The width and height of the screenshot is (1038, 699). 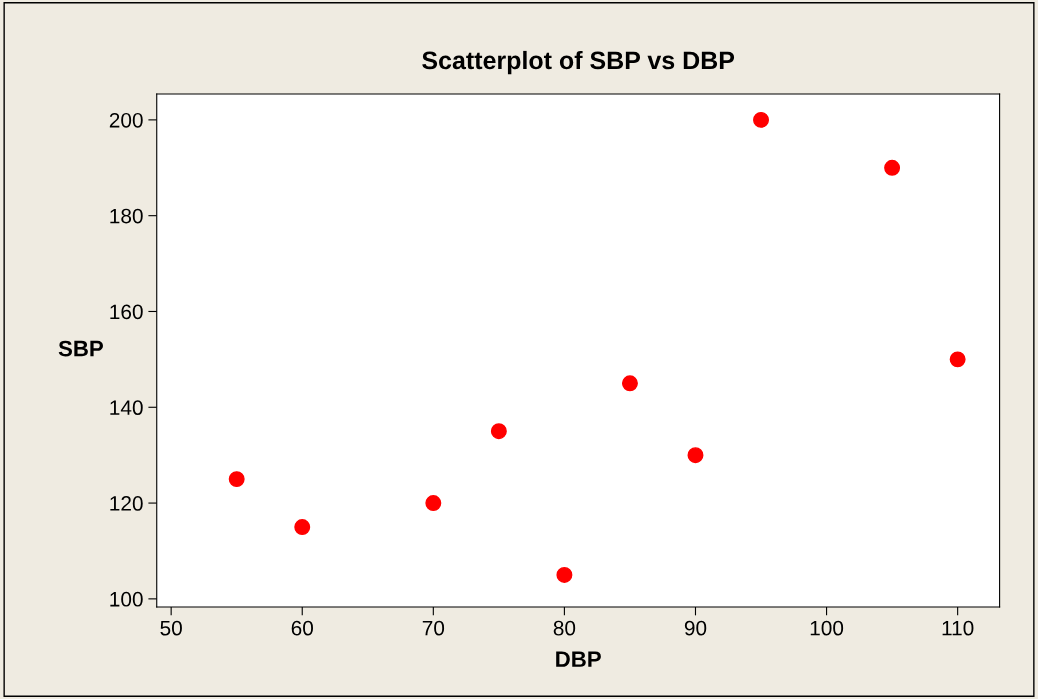 I want to click on y-axis-title: SBP, so click(x=80, y=348).